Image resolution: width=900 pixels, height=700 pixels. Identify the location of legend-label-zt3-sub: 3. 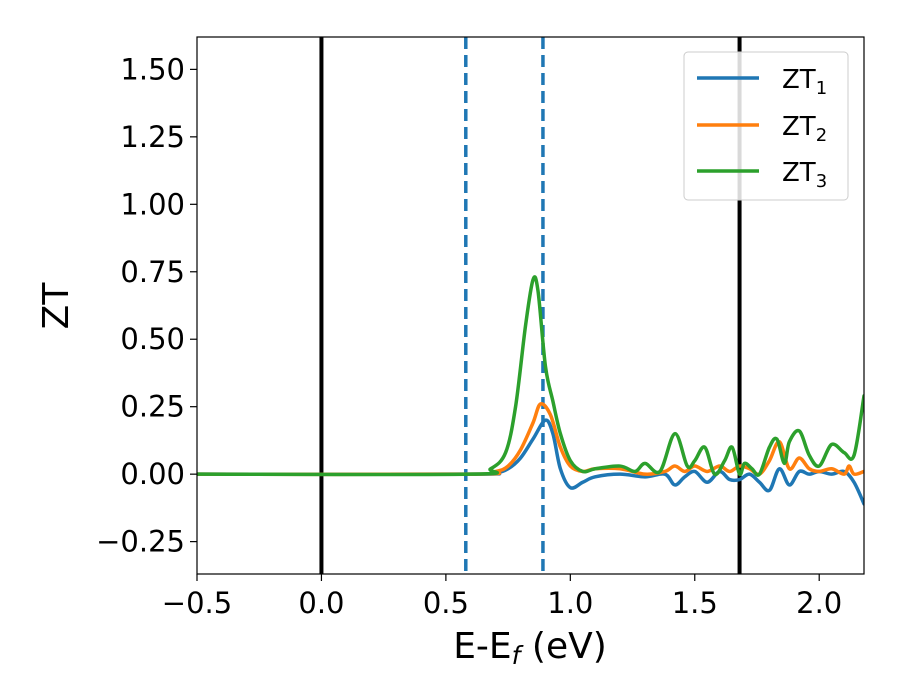
(821, 181).